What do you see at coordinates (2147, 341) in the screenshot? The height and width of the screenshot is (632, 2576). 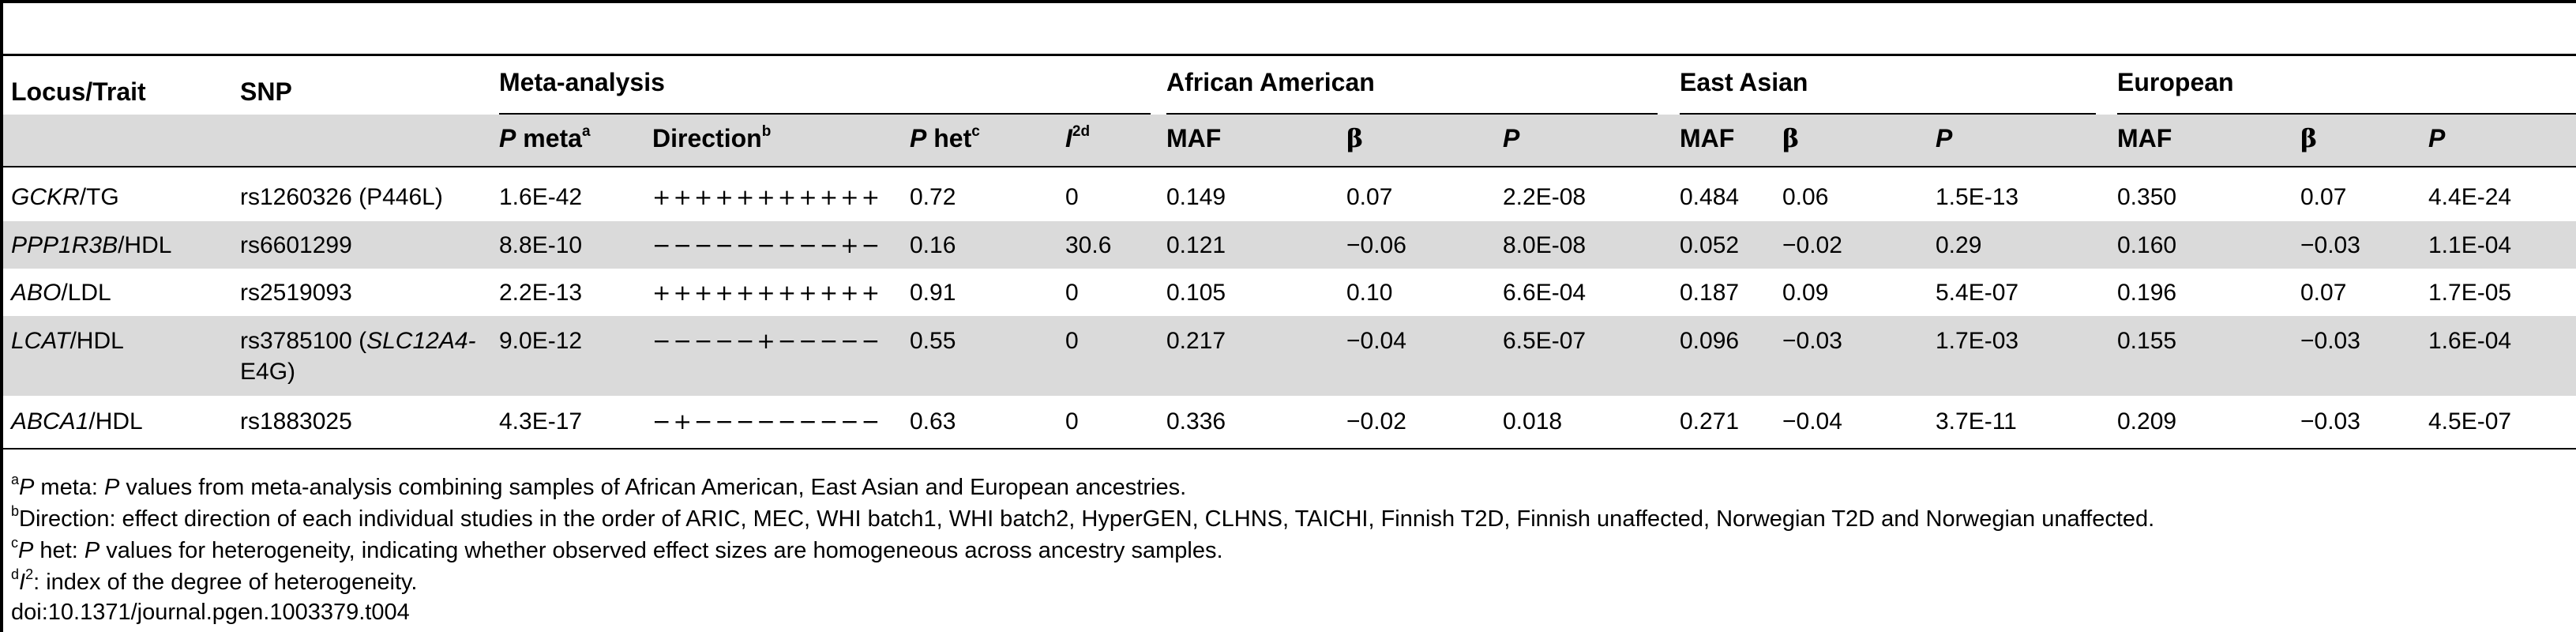 I see `row-4-eu-maf: 0.155` at bounding box center [2147, 341].